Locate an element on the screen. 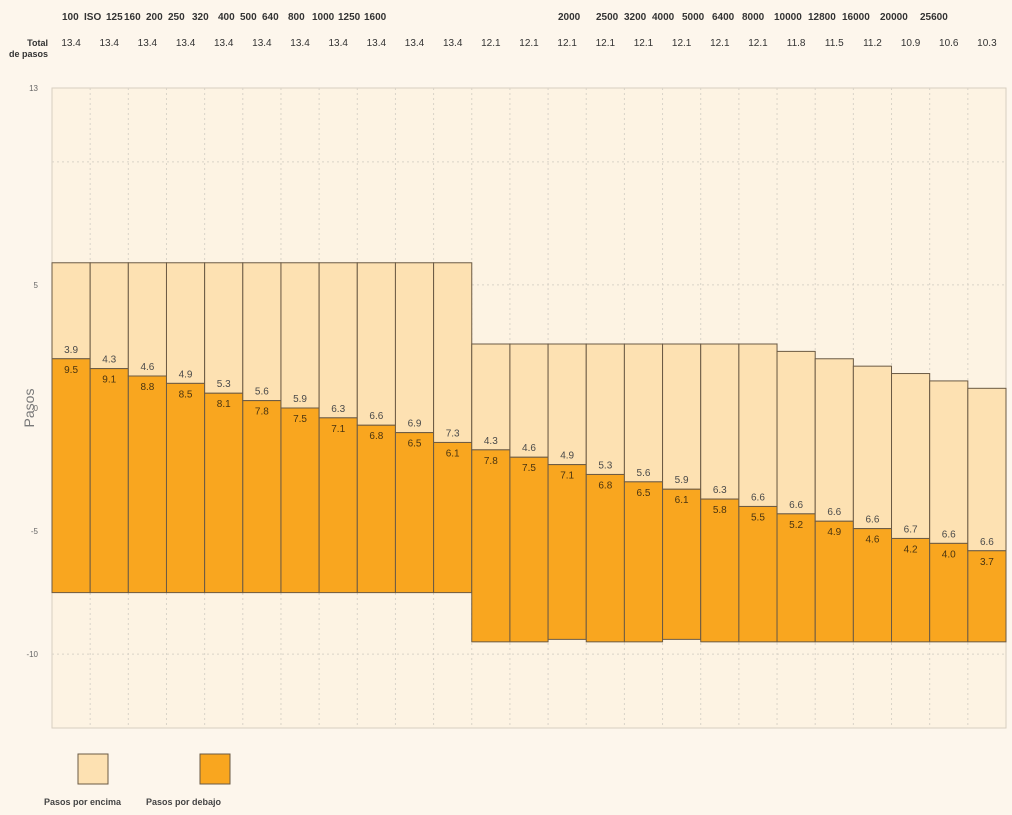 This screenshot has width=1012, height=815. legend-label-above: Pasos por encima is located at coordinates (83, 802).